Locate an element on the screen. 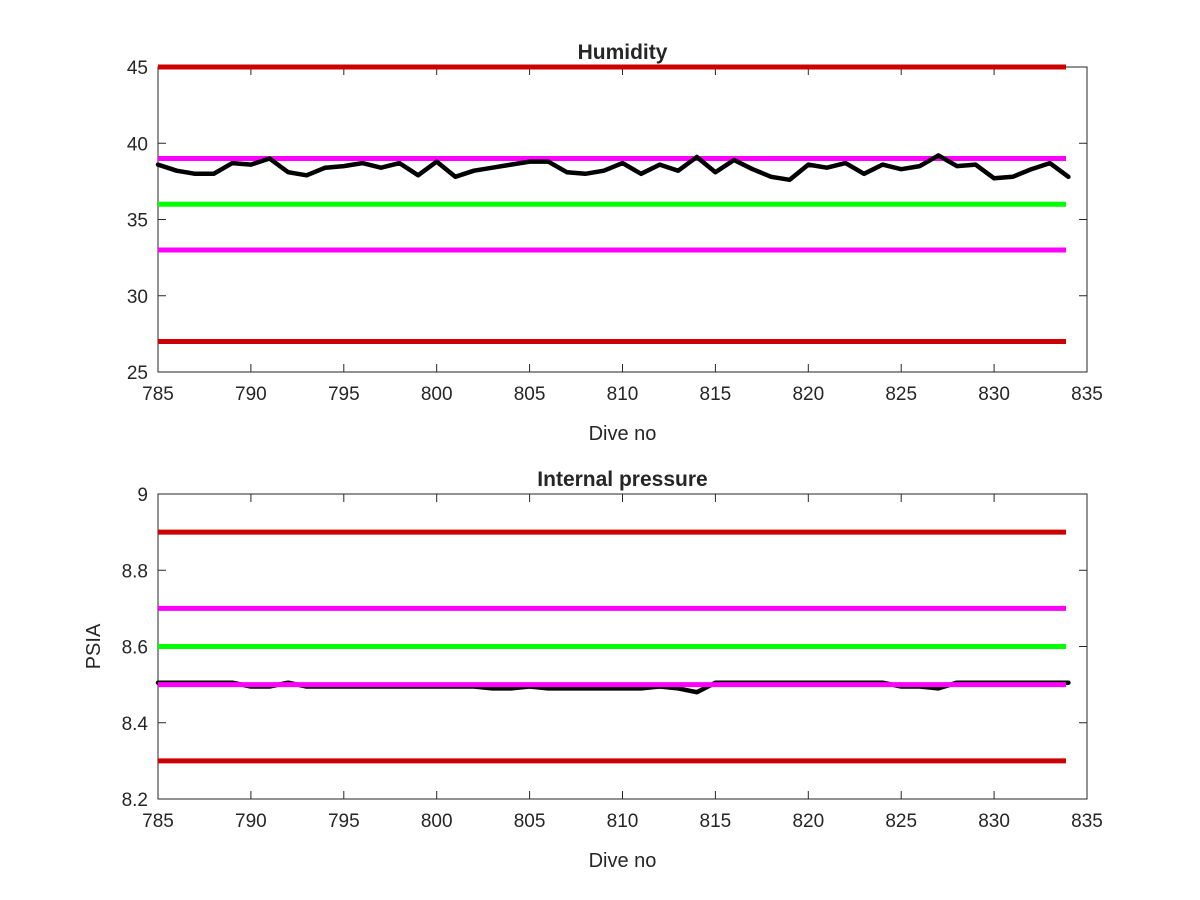 The height and width of the screenshot is (900, 1200). y-tick-label: 25 is located at coordinates (137, 373).